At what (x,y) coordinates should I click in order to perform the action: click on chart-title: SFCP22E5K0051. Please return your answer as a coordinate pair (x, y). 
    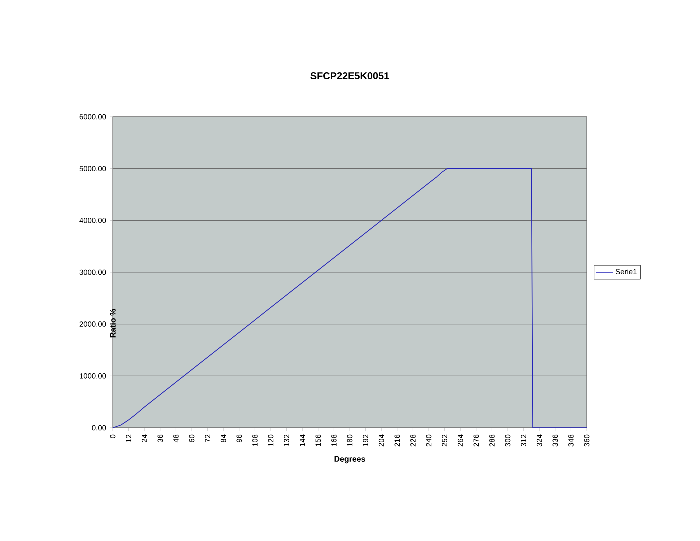
    Looking at the image, I should click on (350, 76).